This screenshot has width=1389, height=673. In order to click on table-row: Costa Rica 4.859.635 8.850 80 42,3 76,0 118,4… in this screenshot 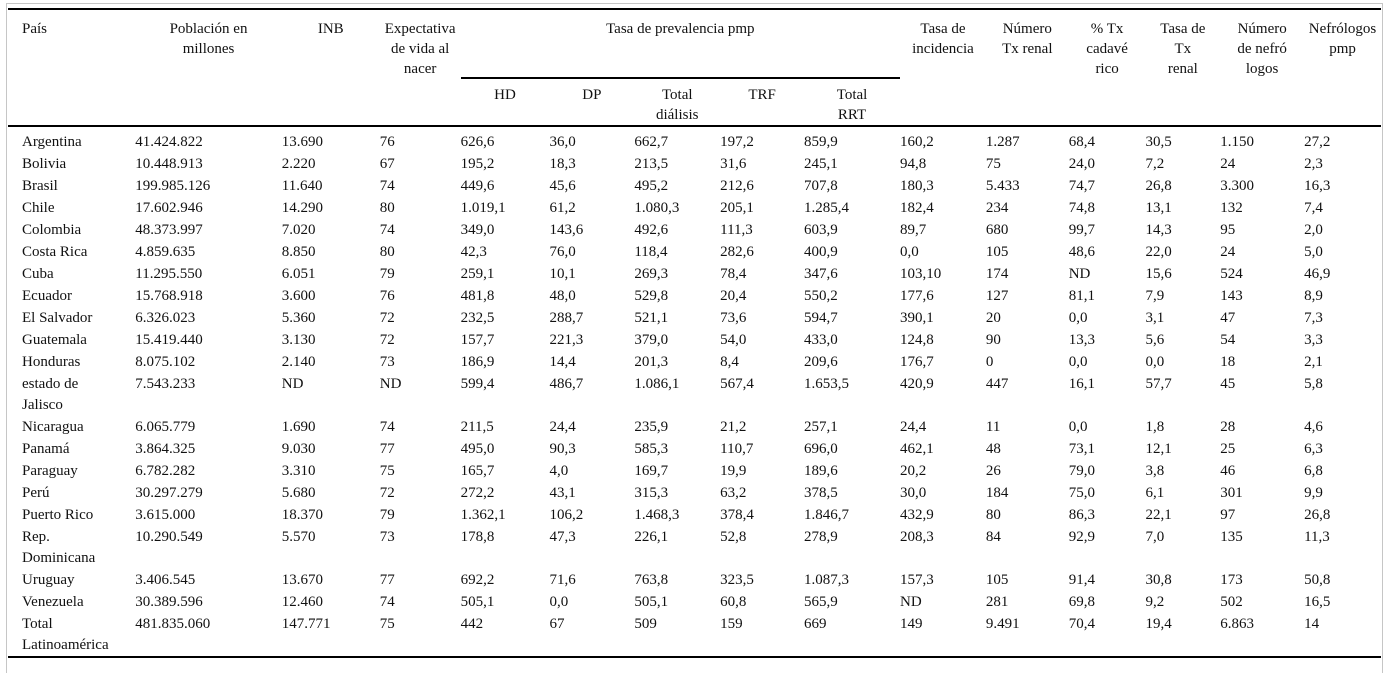, I will do `click(694, 252)`.